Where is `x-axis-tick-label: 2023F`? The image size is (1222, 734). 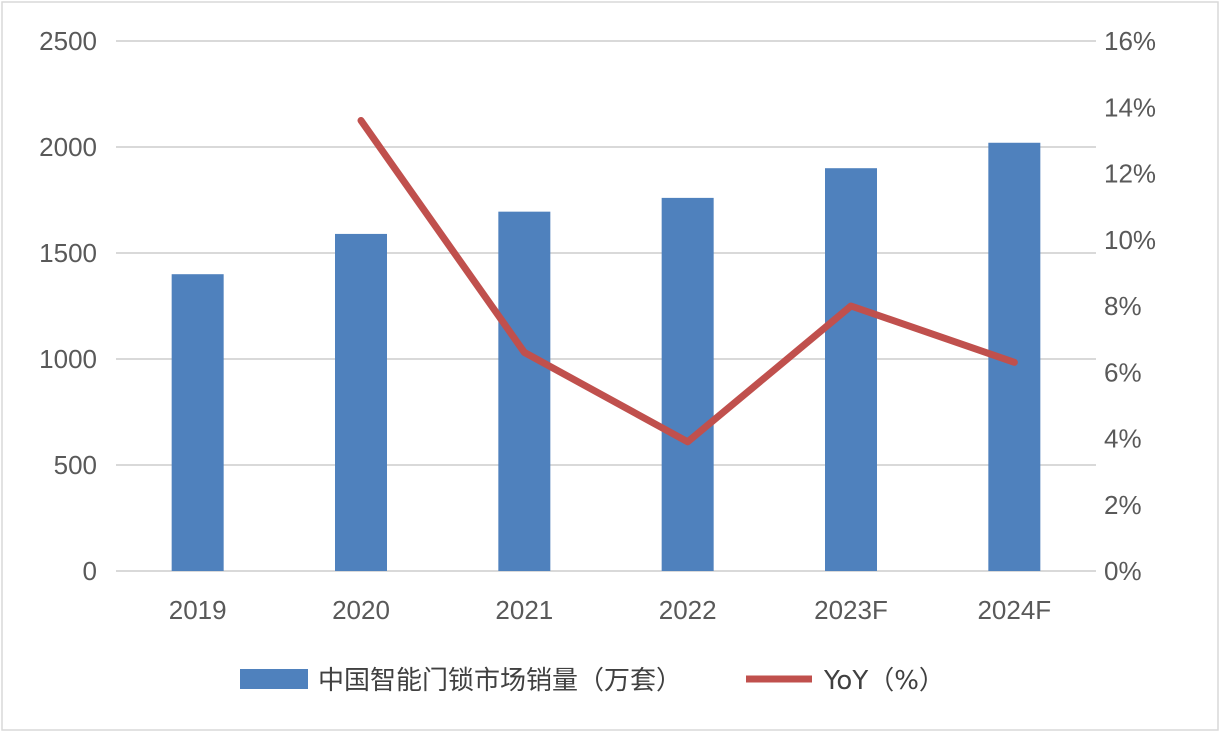
x-axis-tick-label: 2023F is located at coordinates (851, 610).